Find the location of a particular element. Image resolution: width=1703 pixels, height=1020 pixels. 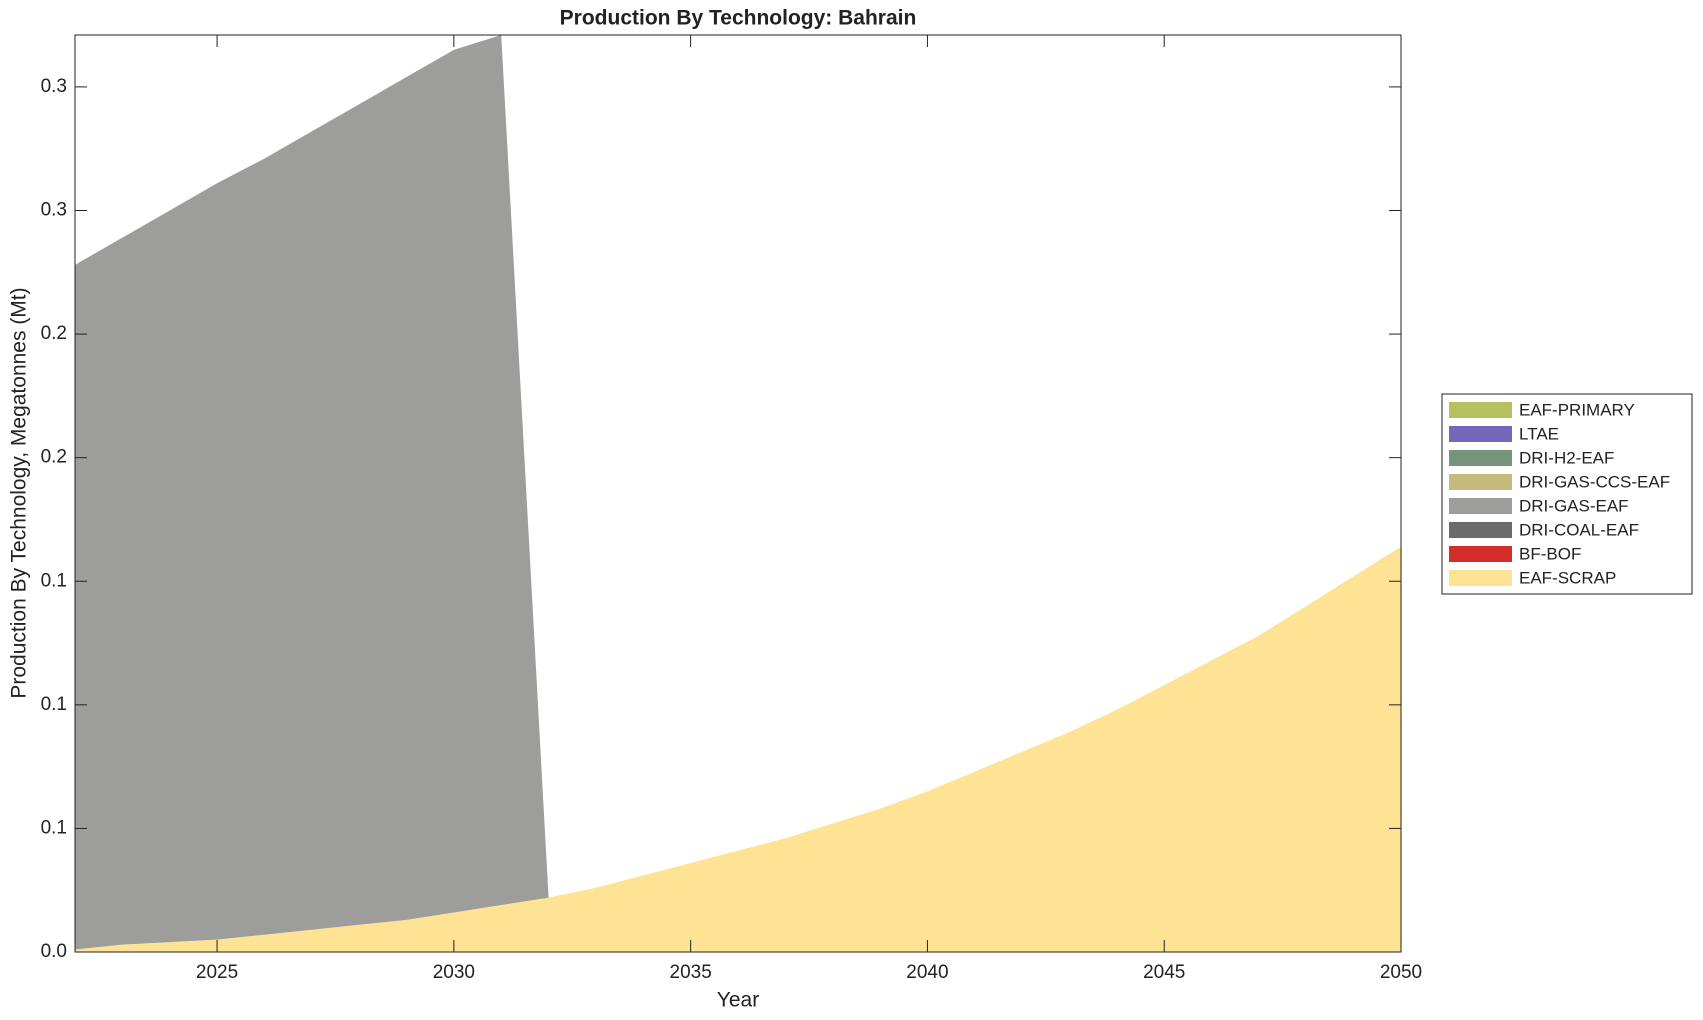

legend-label: DRI-GAS-CCS-EAF is located at coordinates (1594, 481).